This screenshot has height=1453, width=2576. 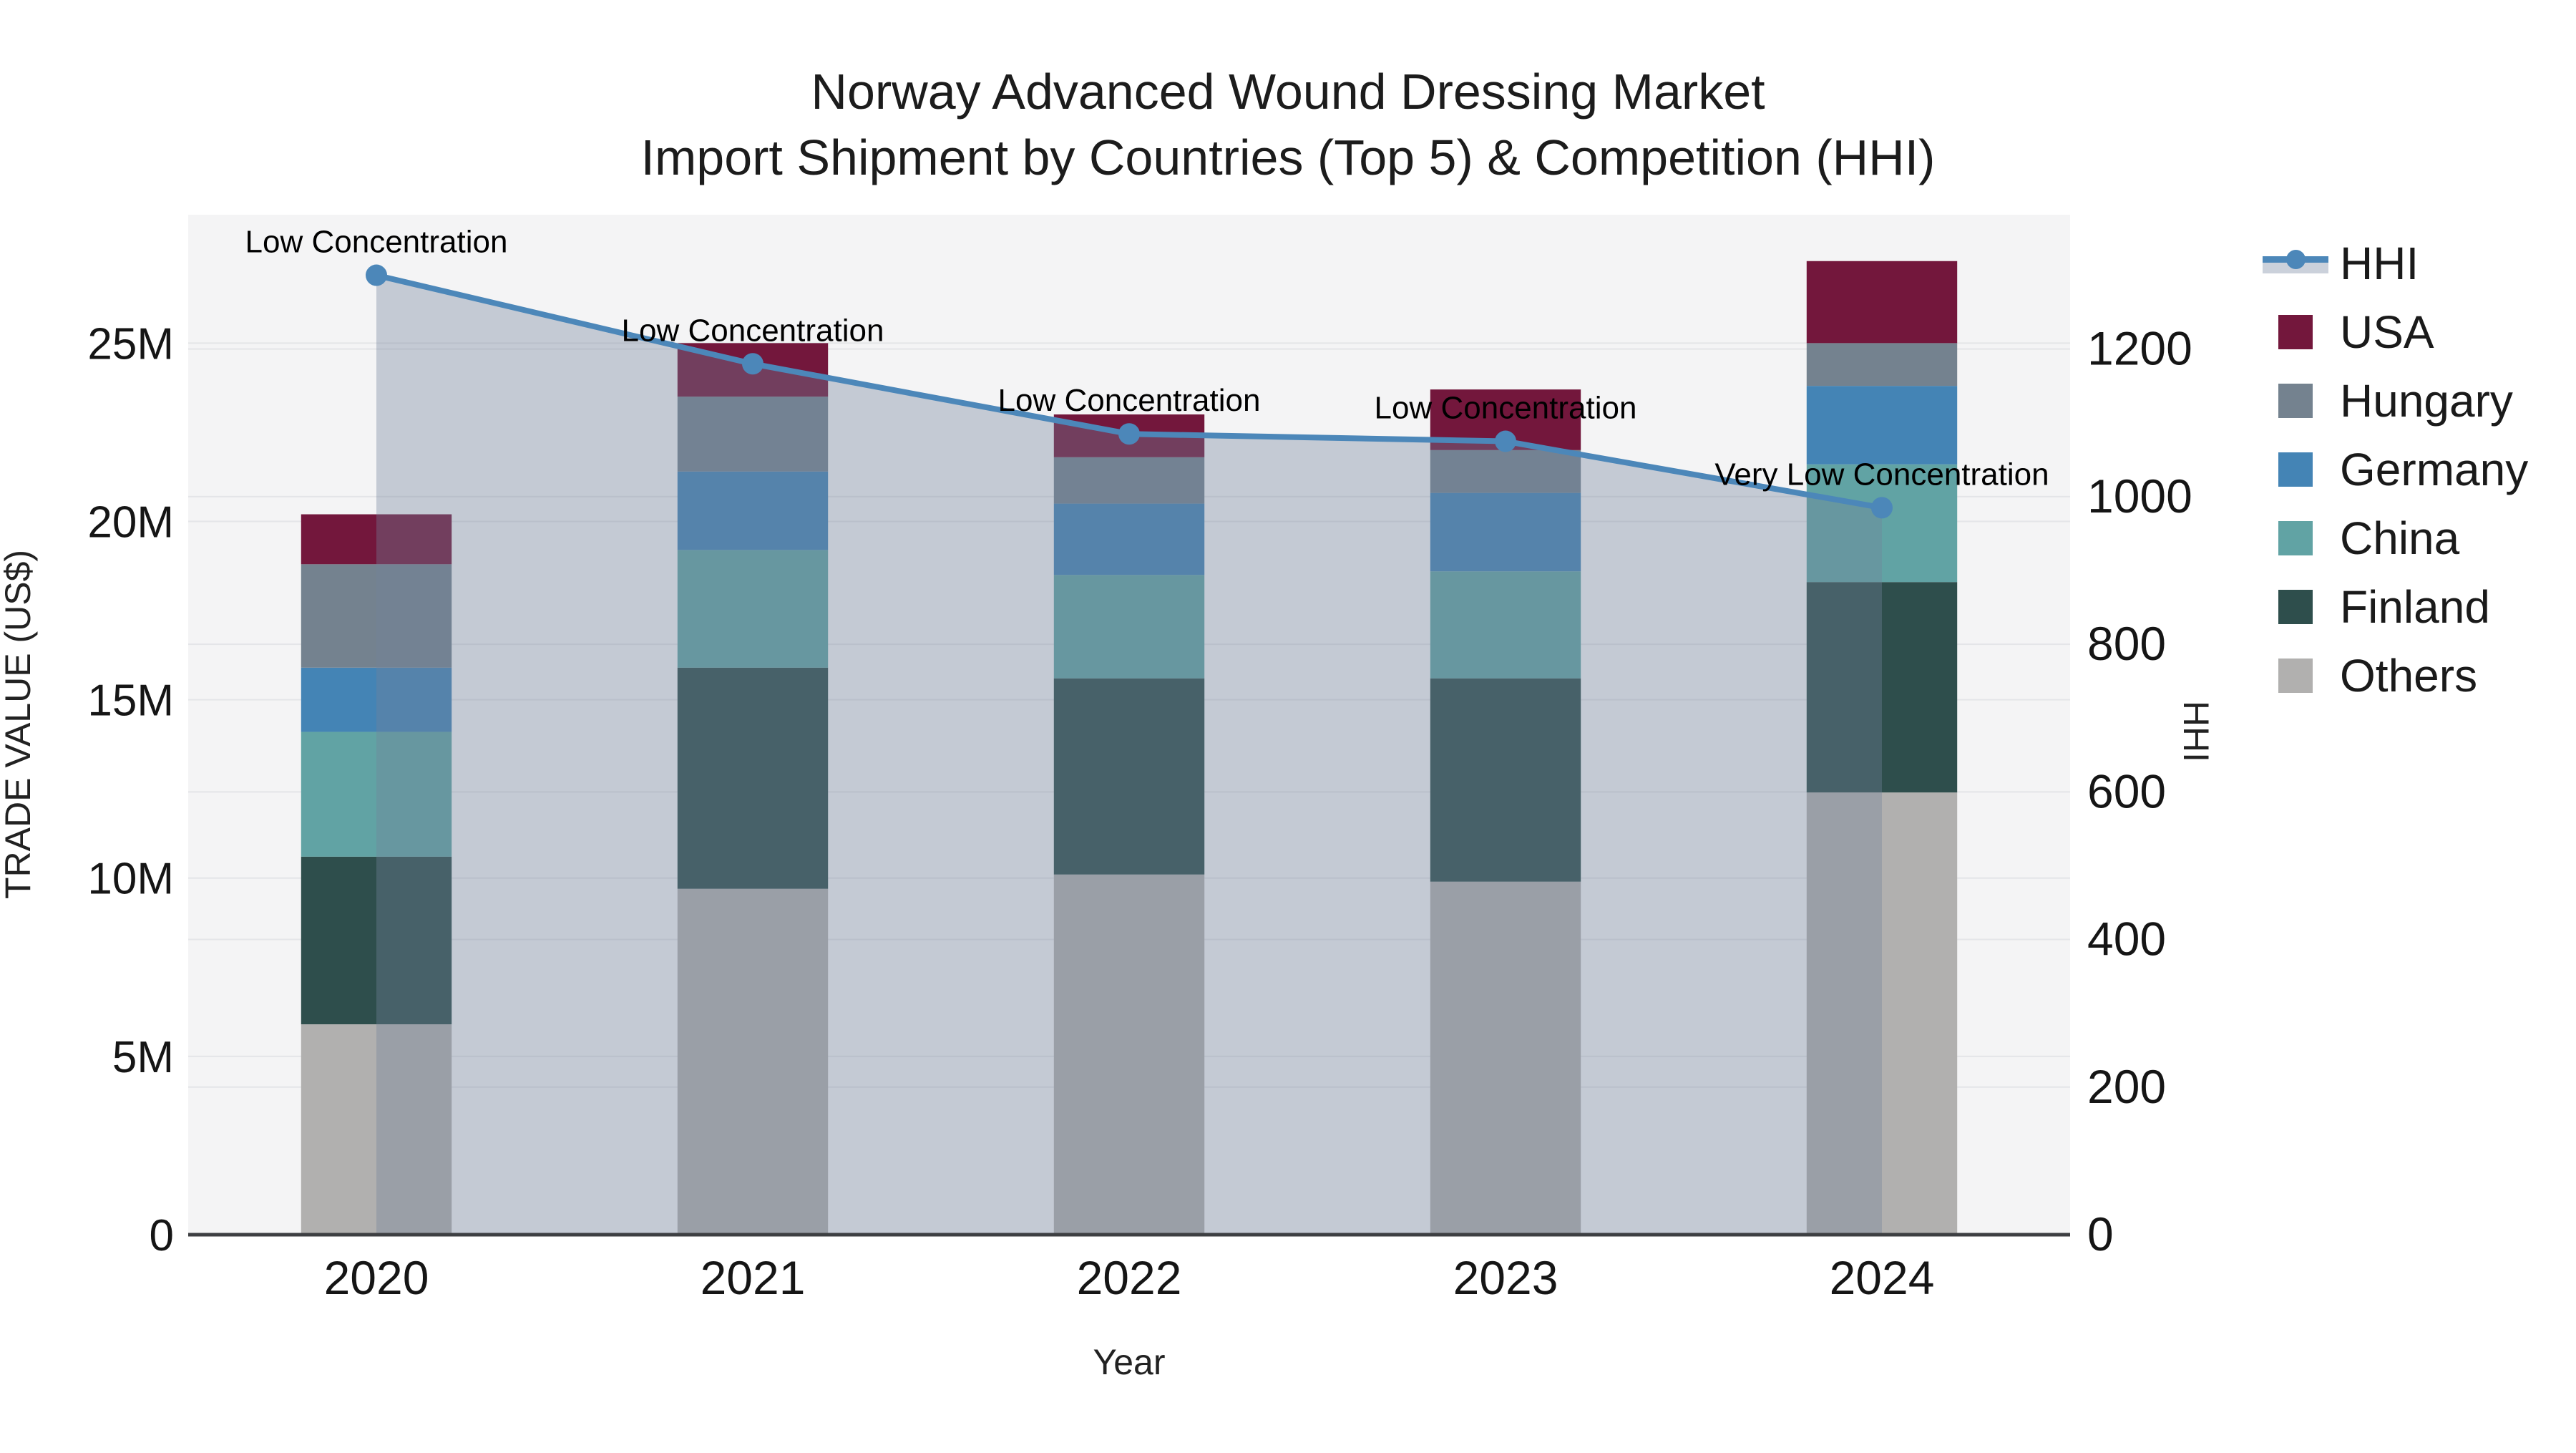 I want to click on y-right-tick-0: 0, so click(x=2100, y=1233).